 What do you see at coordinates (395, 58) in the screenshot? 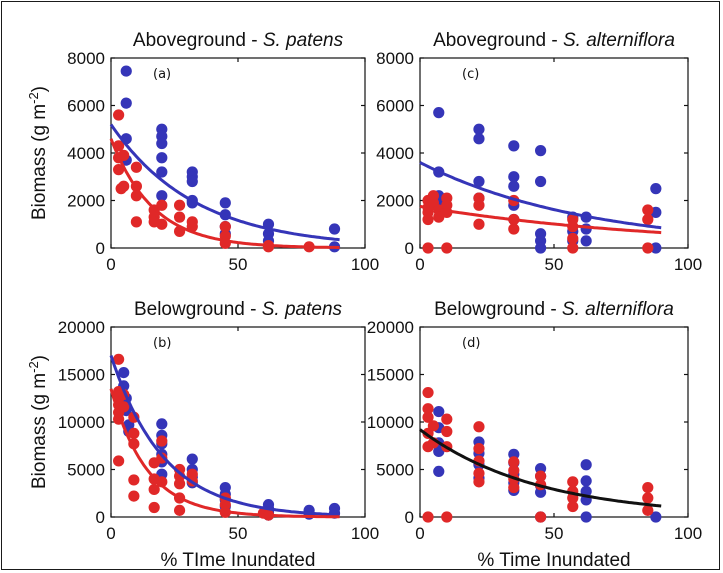
I see `y-tick-label: 8000` at bounding box center [395, 58].